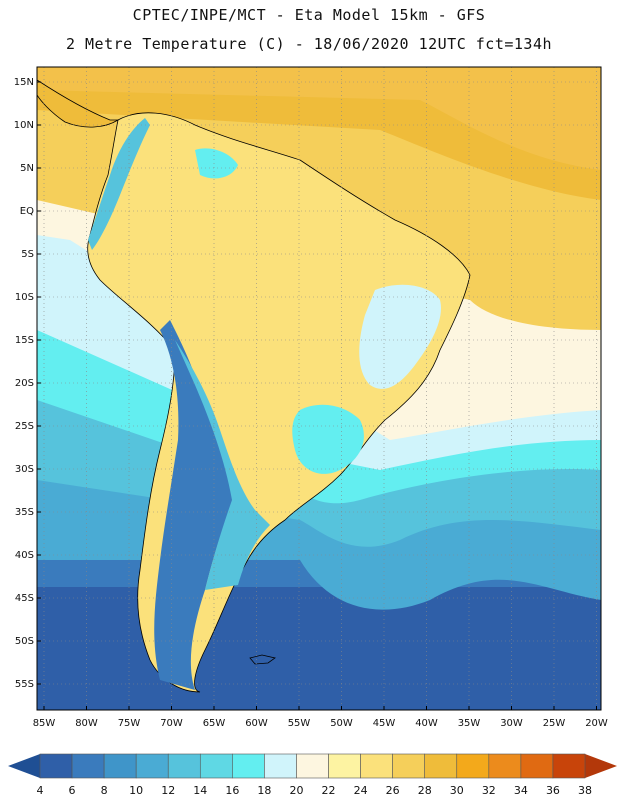 The image size is (618, 800). What do you see at coordinates (309, 15) in the screenshot?
I see `map-title-line-1: CPTEC/INPE/MCT - Eta Model 15km - GFS` at bounding box center [309, 15].